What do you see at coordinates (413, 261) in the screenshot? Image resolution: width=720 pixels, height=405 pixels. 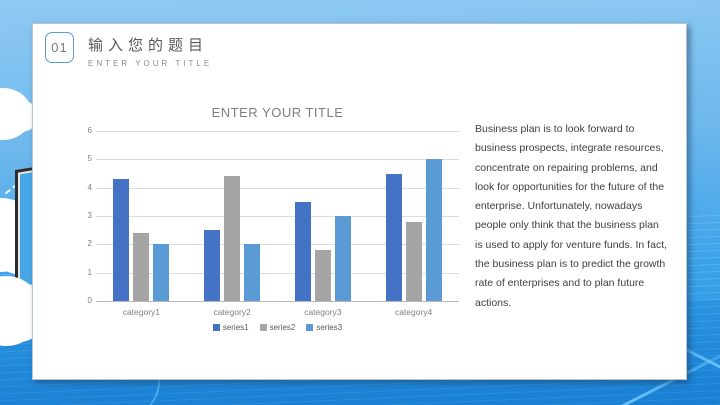 I see `bar-series2-category4` at bounding box center [413, 261].